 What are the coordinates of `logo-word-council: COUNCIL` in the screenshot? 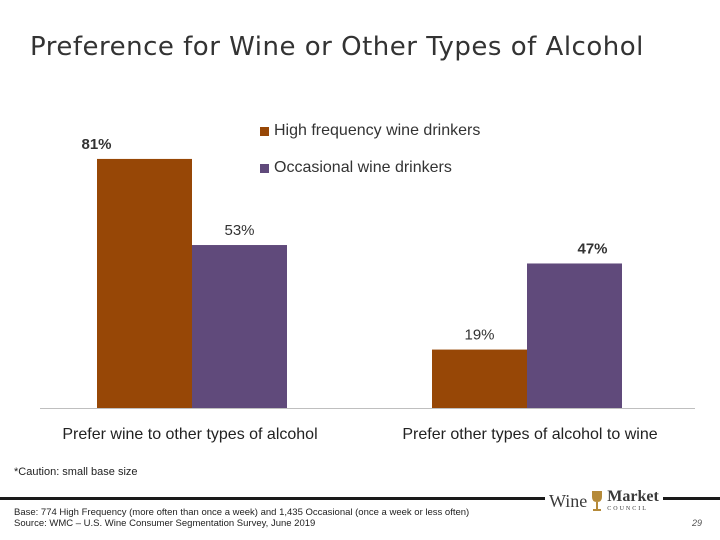 It's located at (627, 509).